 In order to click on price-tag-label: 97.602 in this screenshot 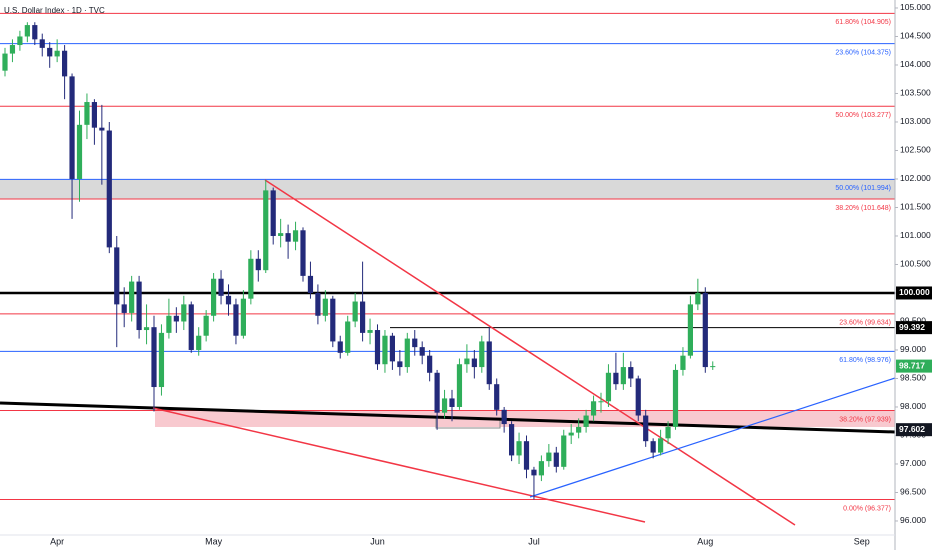, I will do `click(912, 429)`.